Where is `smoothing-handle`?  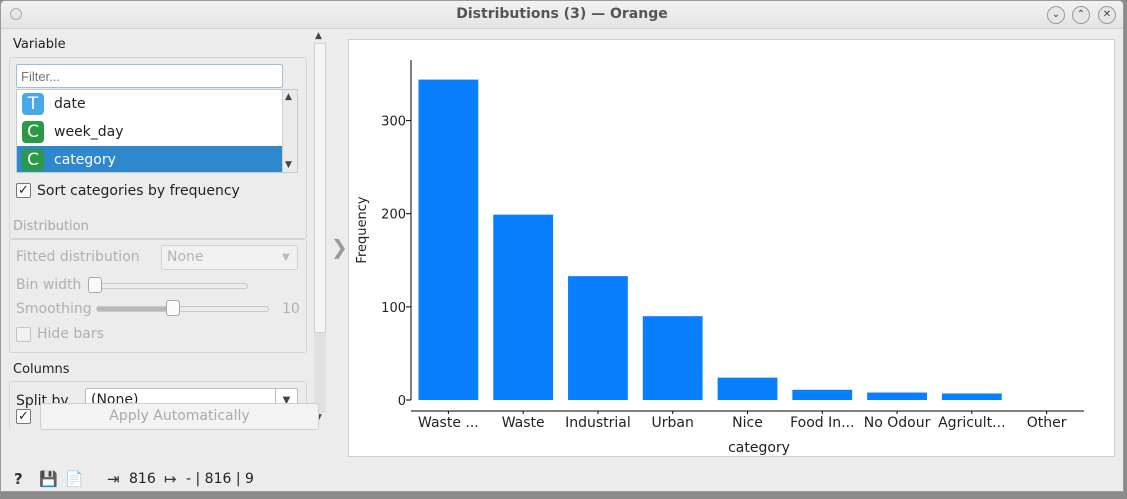 smoothing-handle is located at coordinates (173, 308).